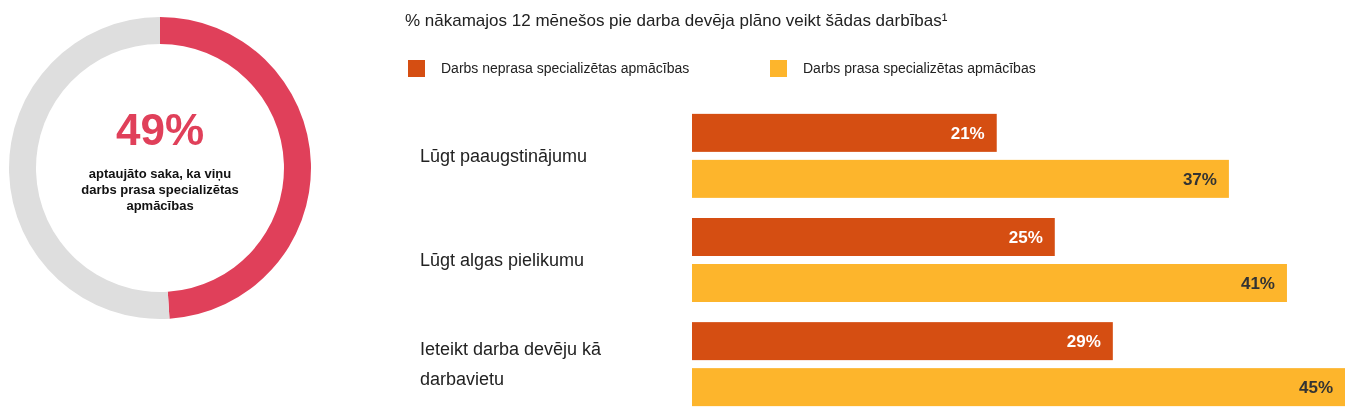  Describe the element at coordinates (511, 364) in the screenshot. I see `y-tick-label: Ieteikt darba devēju kā darbavietu` at that location.